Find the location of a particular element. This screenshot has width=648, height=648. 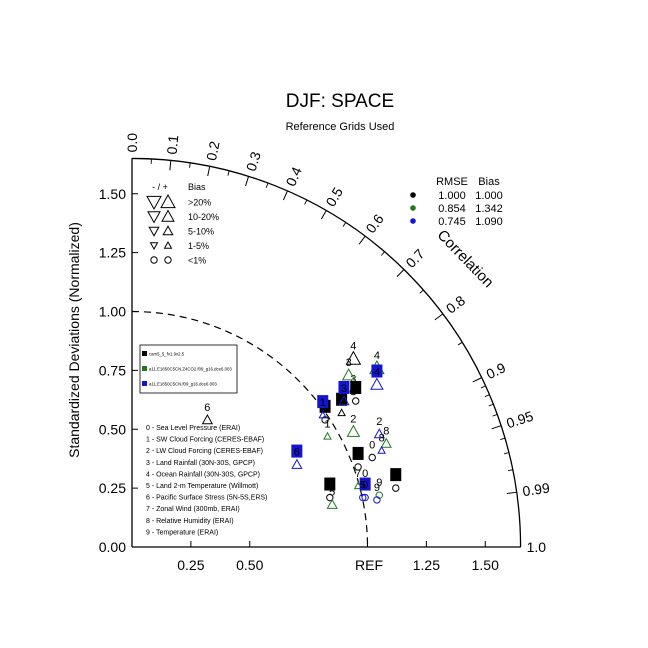

stats-rmse-header: RMSE is located at coordinates (452, 182).